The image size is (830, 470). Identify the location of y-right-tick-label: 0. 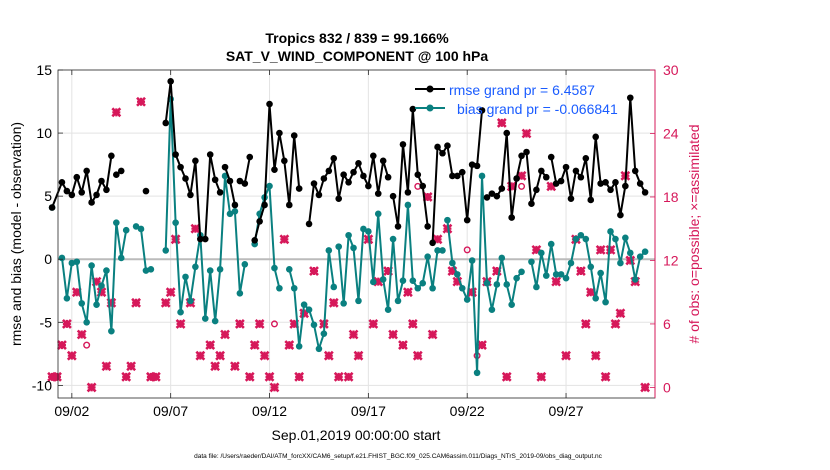
(667, 387).